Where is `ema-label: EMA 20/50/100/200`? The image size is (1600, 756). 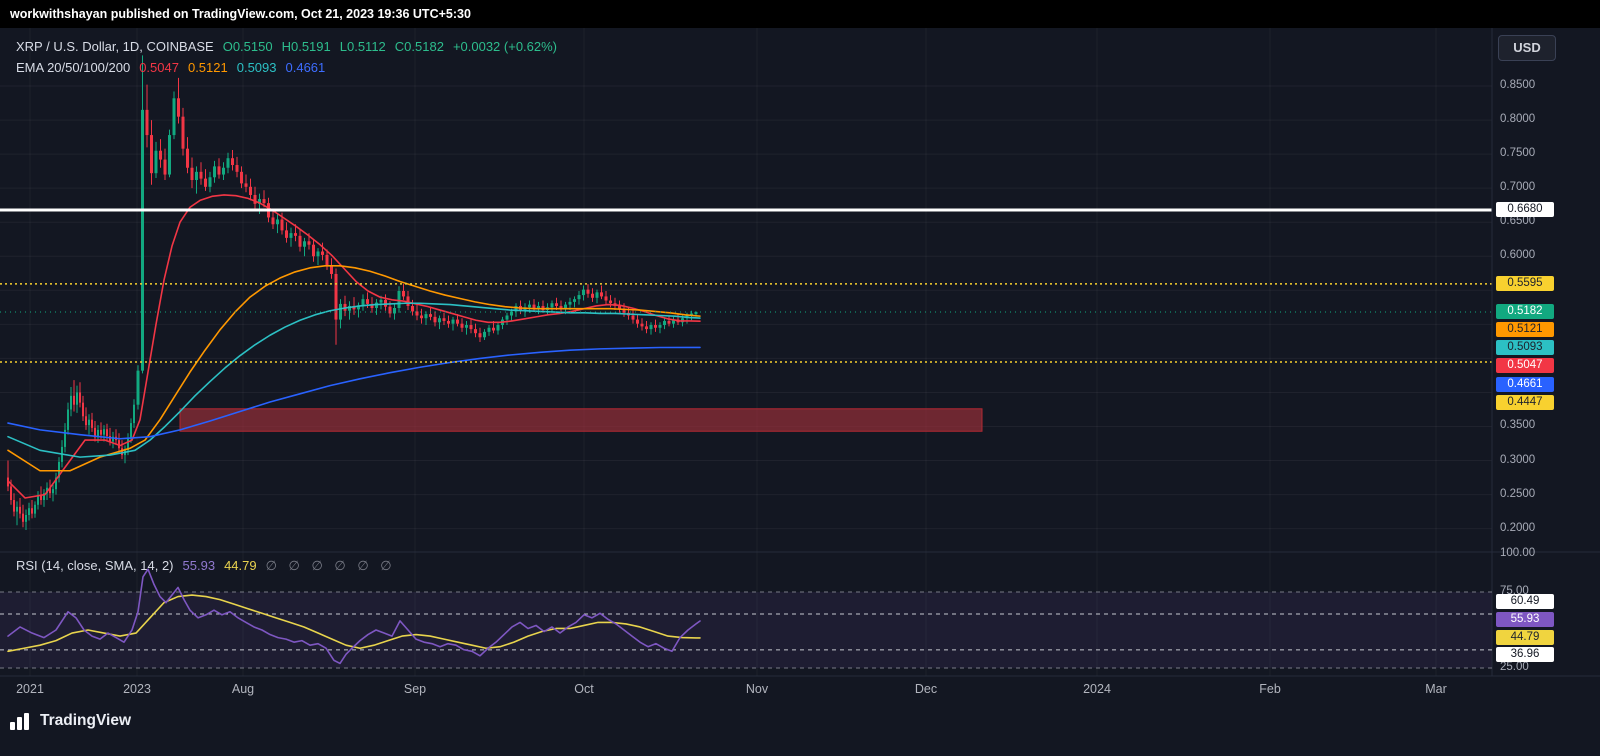
ema-label: EMA 20/50/100/200 is located at coordinates (73, 67).